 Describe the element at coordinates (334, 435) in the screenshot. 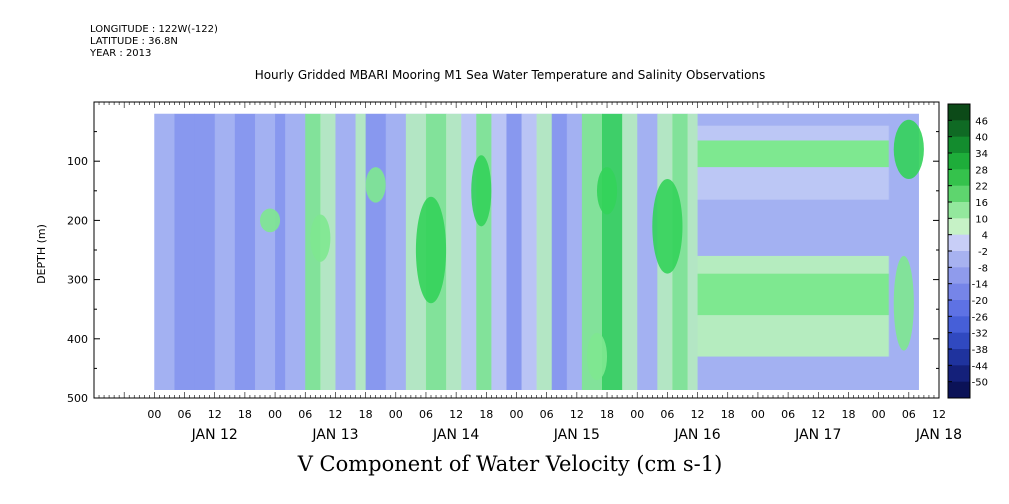

I see `x-day-label: JAN 13` at that location.